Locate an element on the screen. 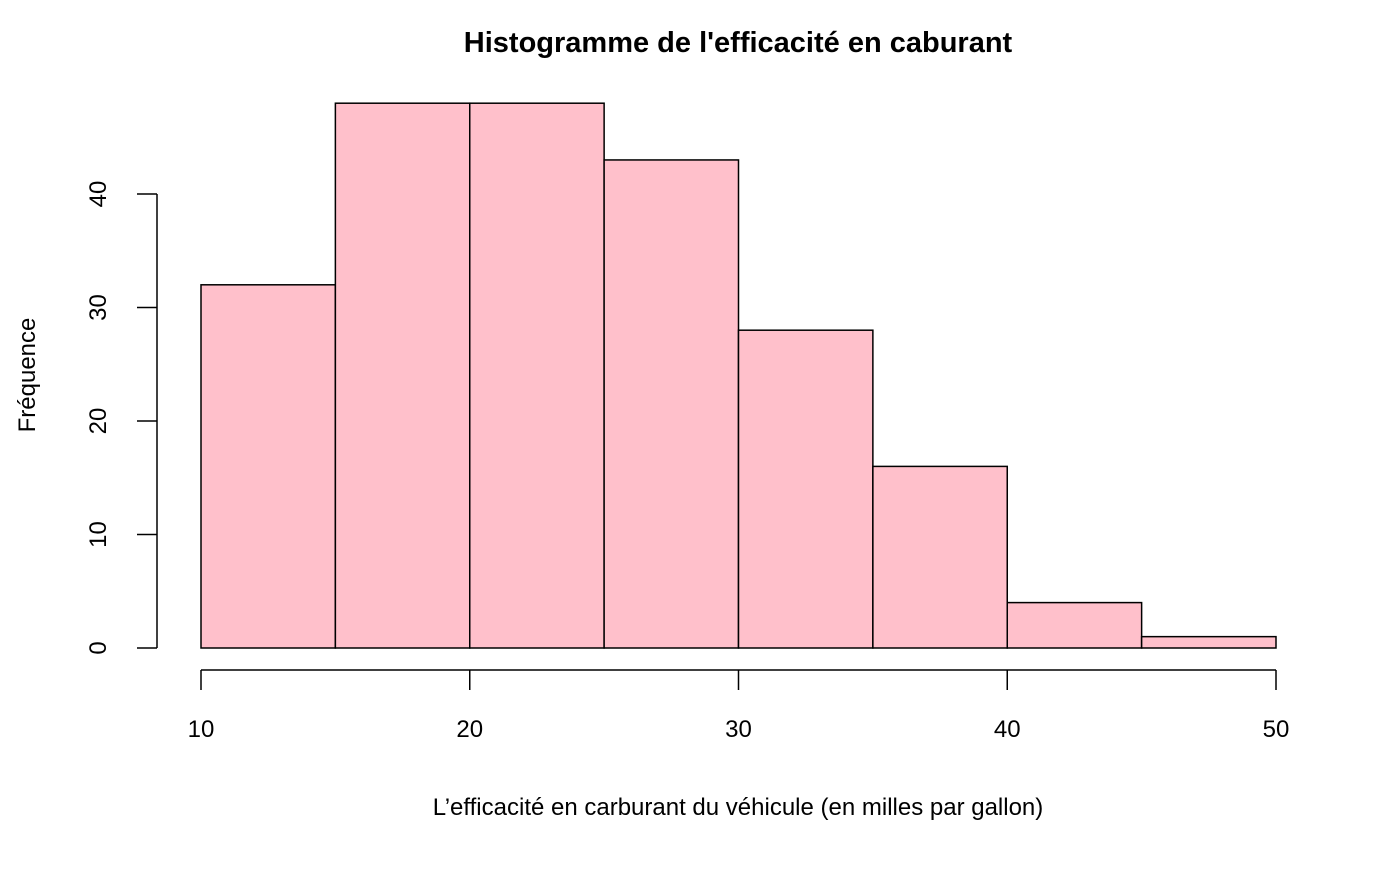  x-tick-label: 40 is located at coordinates (1007, 729).